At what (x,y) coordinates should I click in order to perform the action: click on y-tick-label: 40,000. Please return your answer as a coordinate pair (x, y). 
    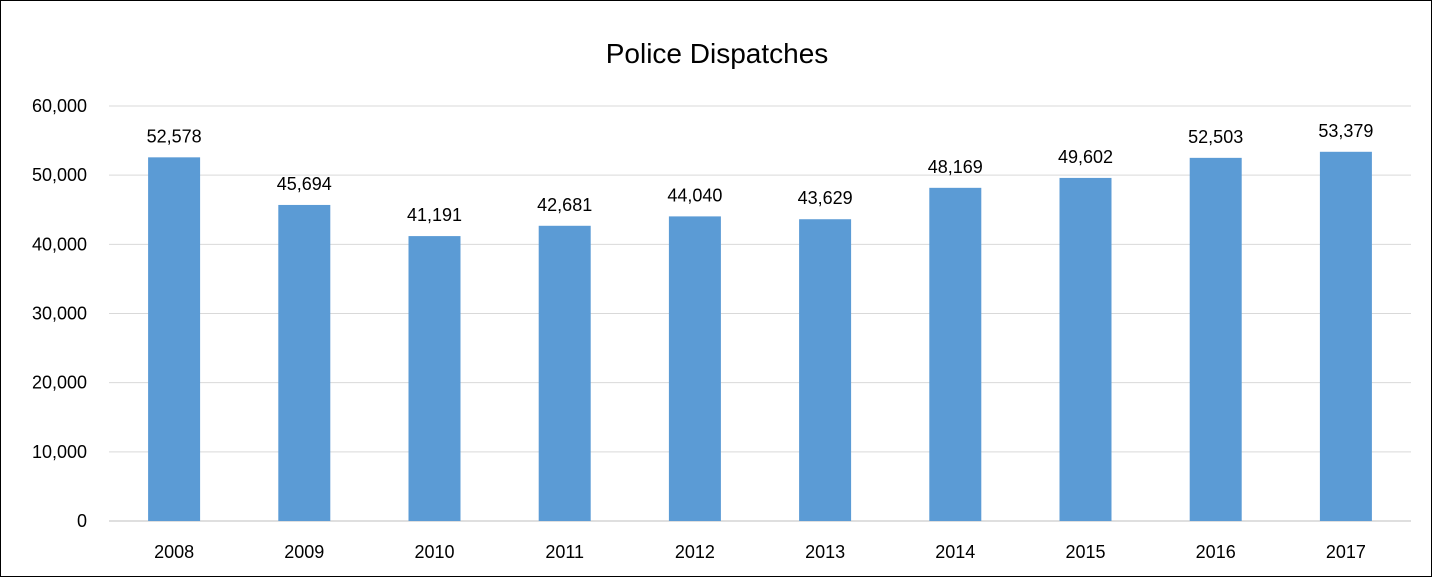
    Looking at the image, I should click on (59, 244).